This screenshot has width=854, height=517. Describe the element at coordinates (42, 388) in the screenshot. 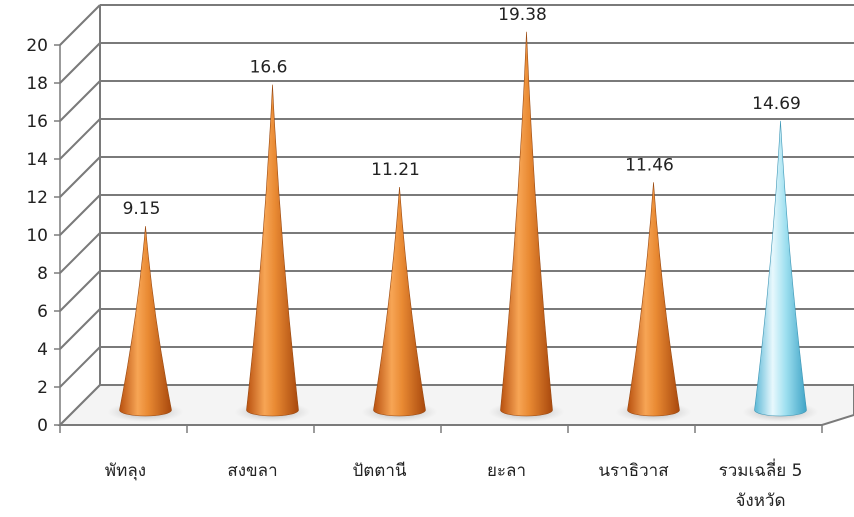

I see `y-tick-label: 2` at that location.